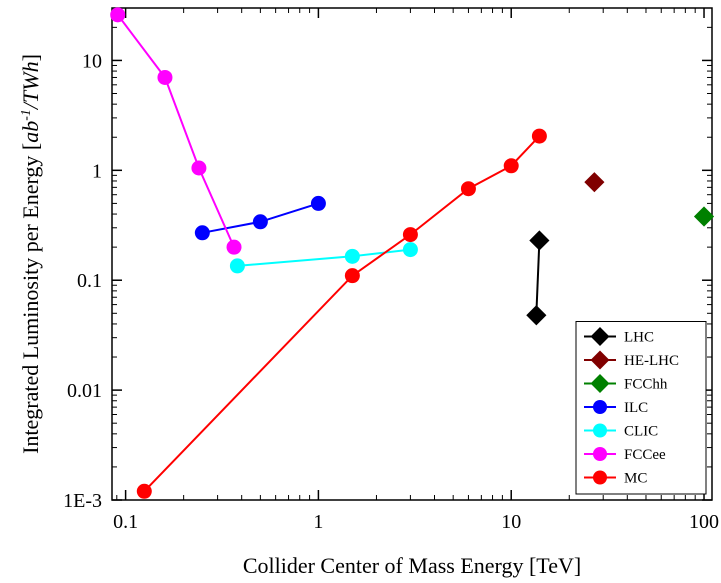 Image resolution: width=721 pixels, height=583 pixels. I want to click on legend-marker-fccee, so click(600, 454).